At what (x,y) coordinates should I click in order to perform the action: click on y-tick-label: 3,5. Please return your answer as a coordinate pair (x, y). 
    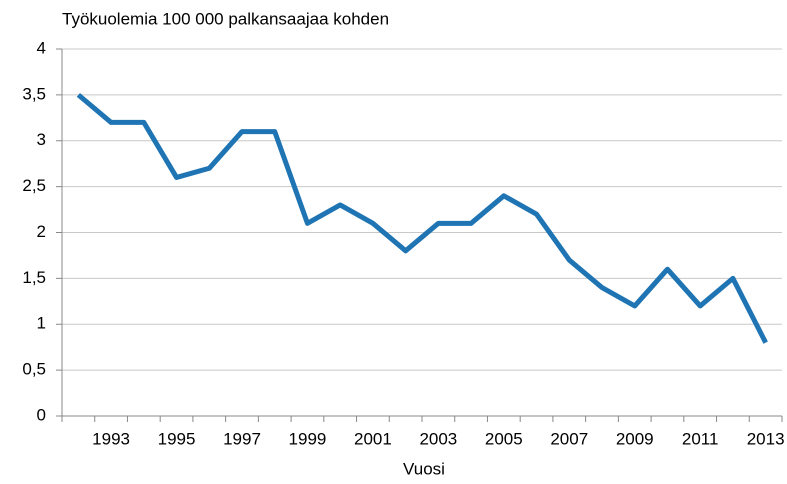
    Looking at the image, I should click on (34, 93).